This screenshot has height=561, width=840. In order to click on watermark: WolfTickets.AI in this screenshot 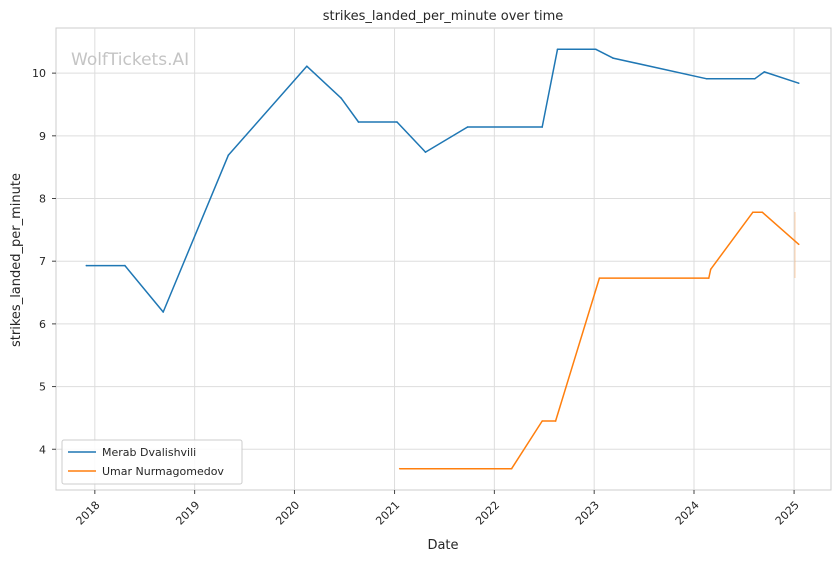, I will do `click(130, 60)`.